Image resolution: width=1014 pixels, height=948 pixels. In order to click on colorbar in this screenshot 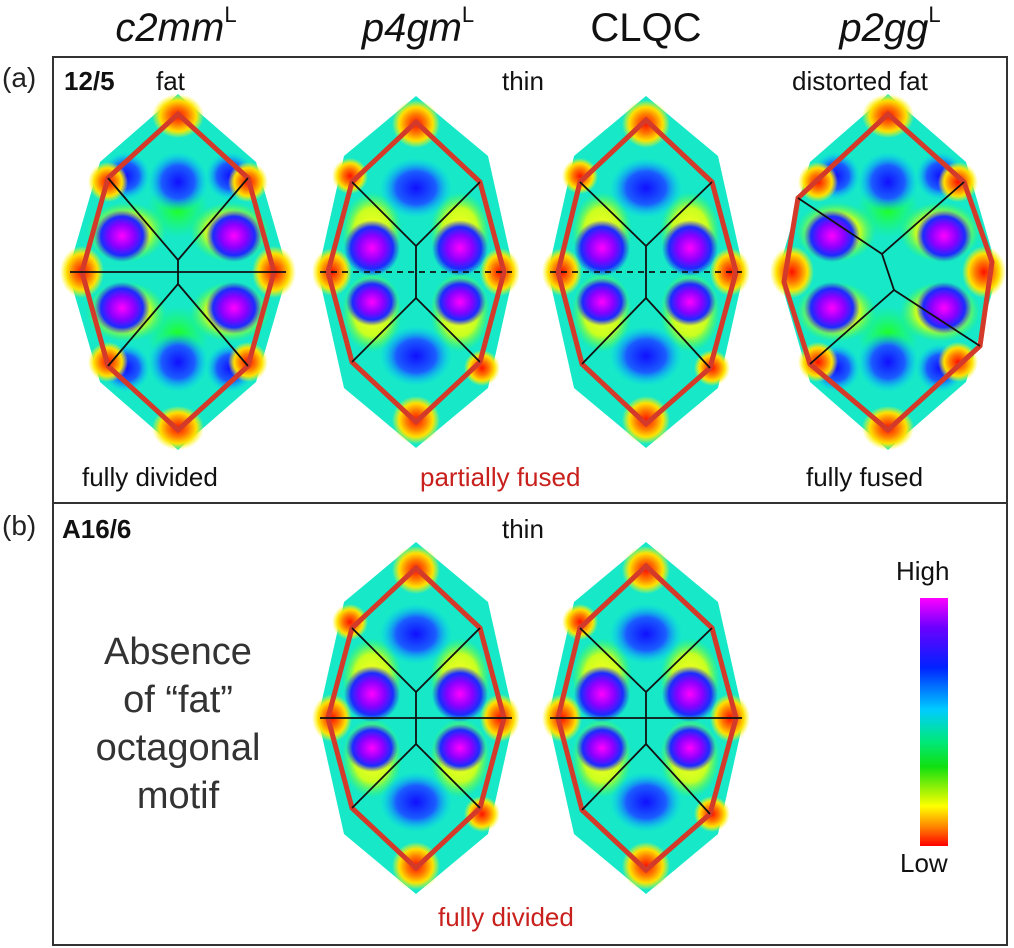, I will do `click(934, 722)`.